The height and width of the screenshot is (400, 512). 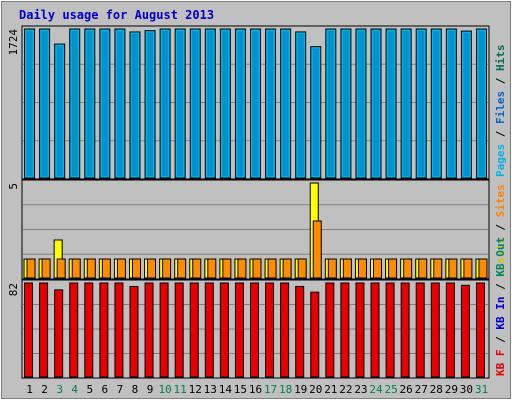 What do you see at coordinates (89, 389) in the screenshot?
I see `x-tick-label: 5` at bounding box center [89, 389].